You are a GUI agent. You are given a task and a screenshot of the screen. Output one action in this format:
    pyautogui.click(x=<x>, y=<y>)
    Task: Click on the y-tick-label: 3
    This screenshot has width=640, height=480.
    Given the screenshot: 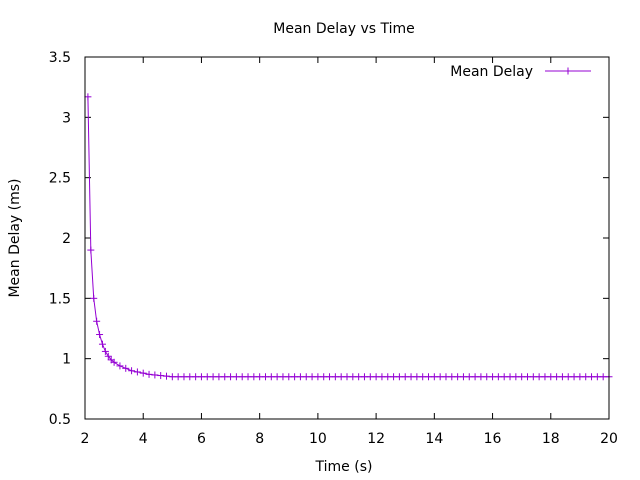 What is the action you would take?
    pyautogui.click(x=66, y=118)
    